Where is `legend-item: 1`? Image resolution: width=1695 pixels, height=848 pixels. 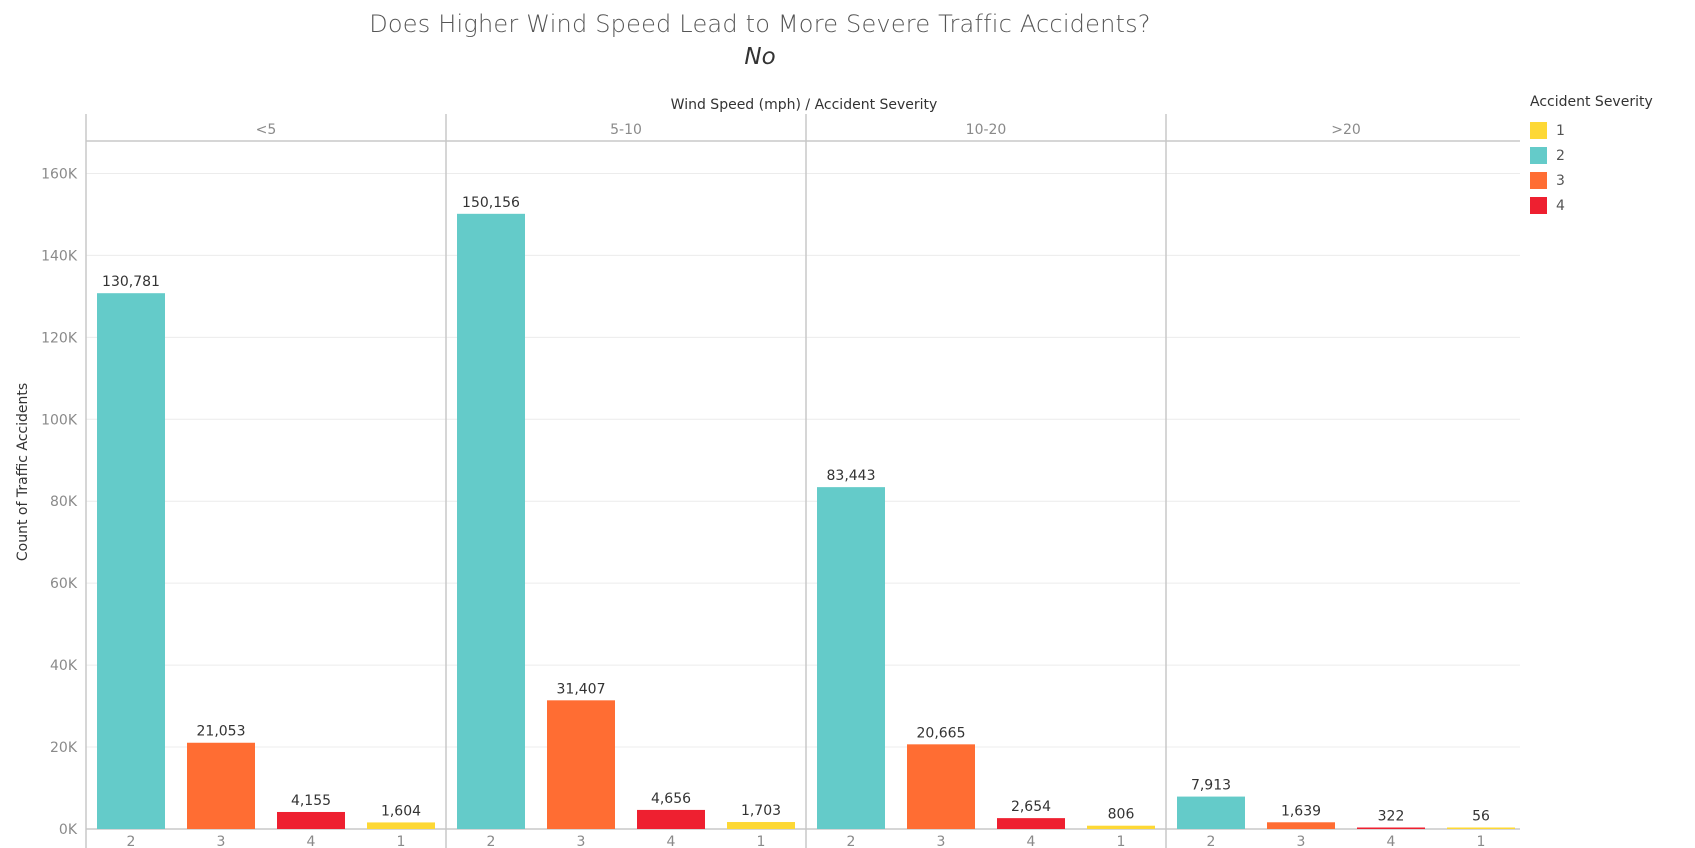 legend-item: 1 is located at coordinates (1610, 130).